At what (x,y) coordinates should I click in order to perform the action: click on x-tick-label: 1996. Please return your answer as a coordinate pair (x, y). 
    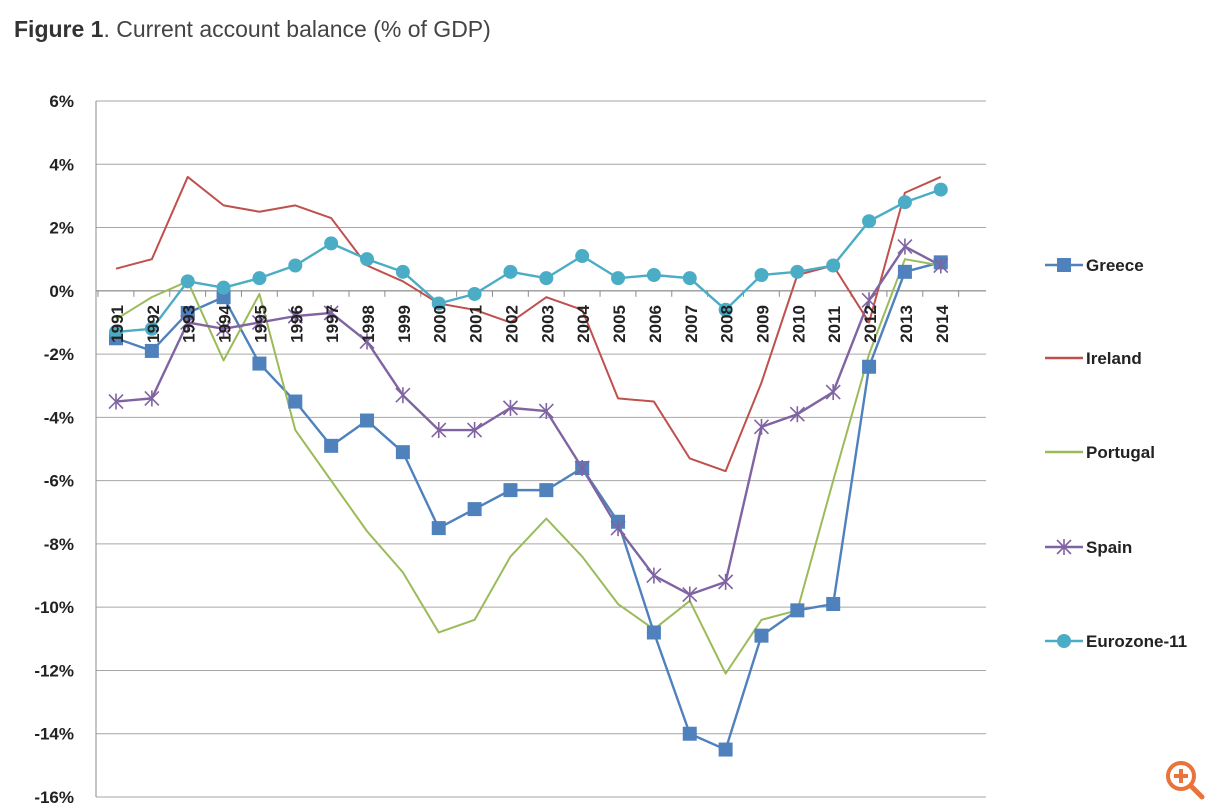
    Looking at the image, I should click on (296, 324).